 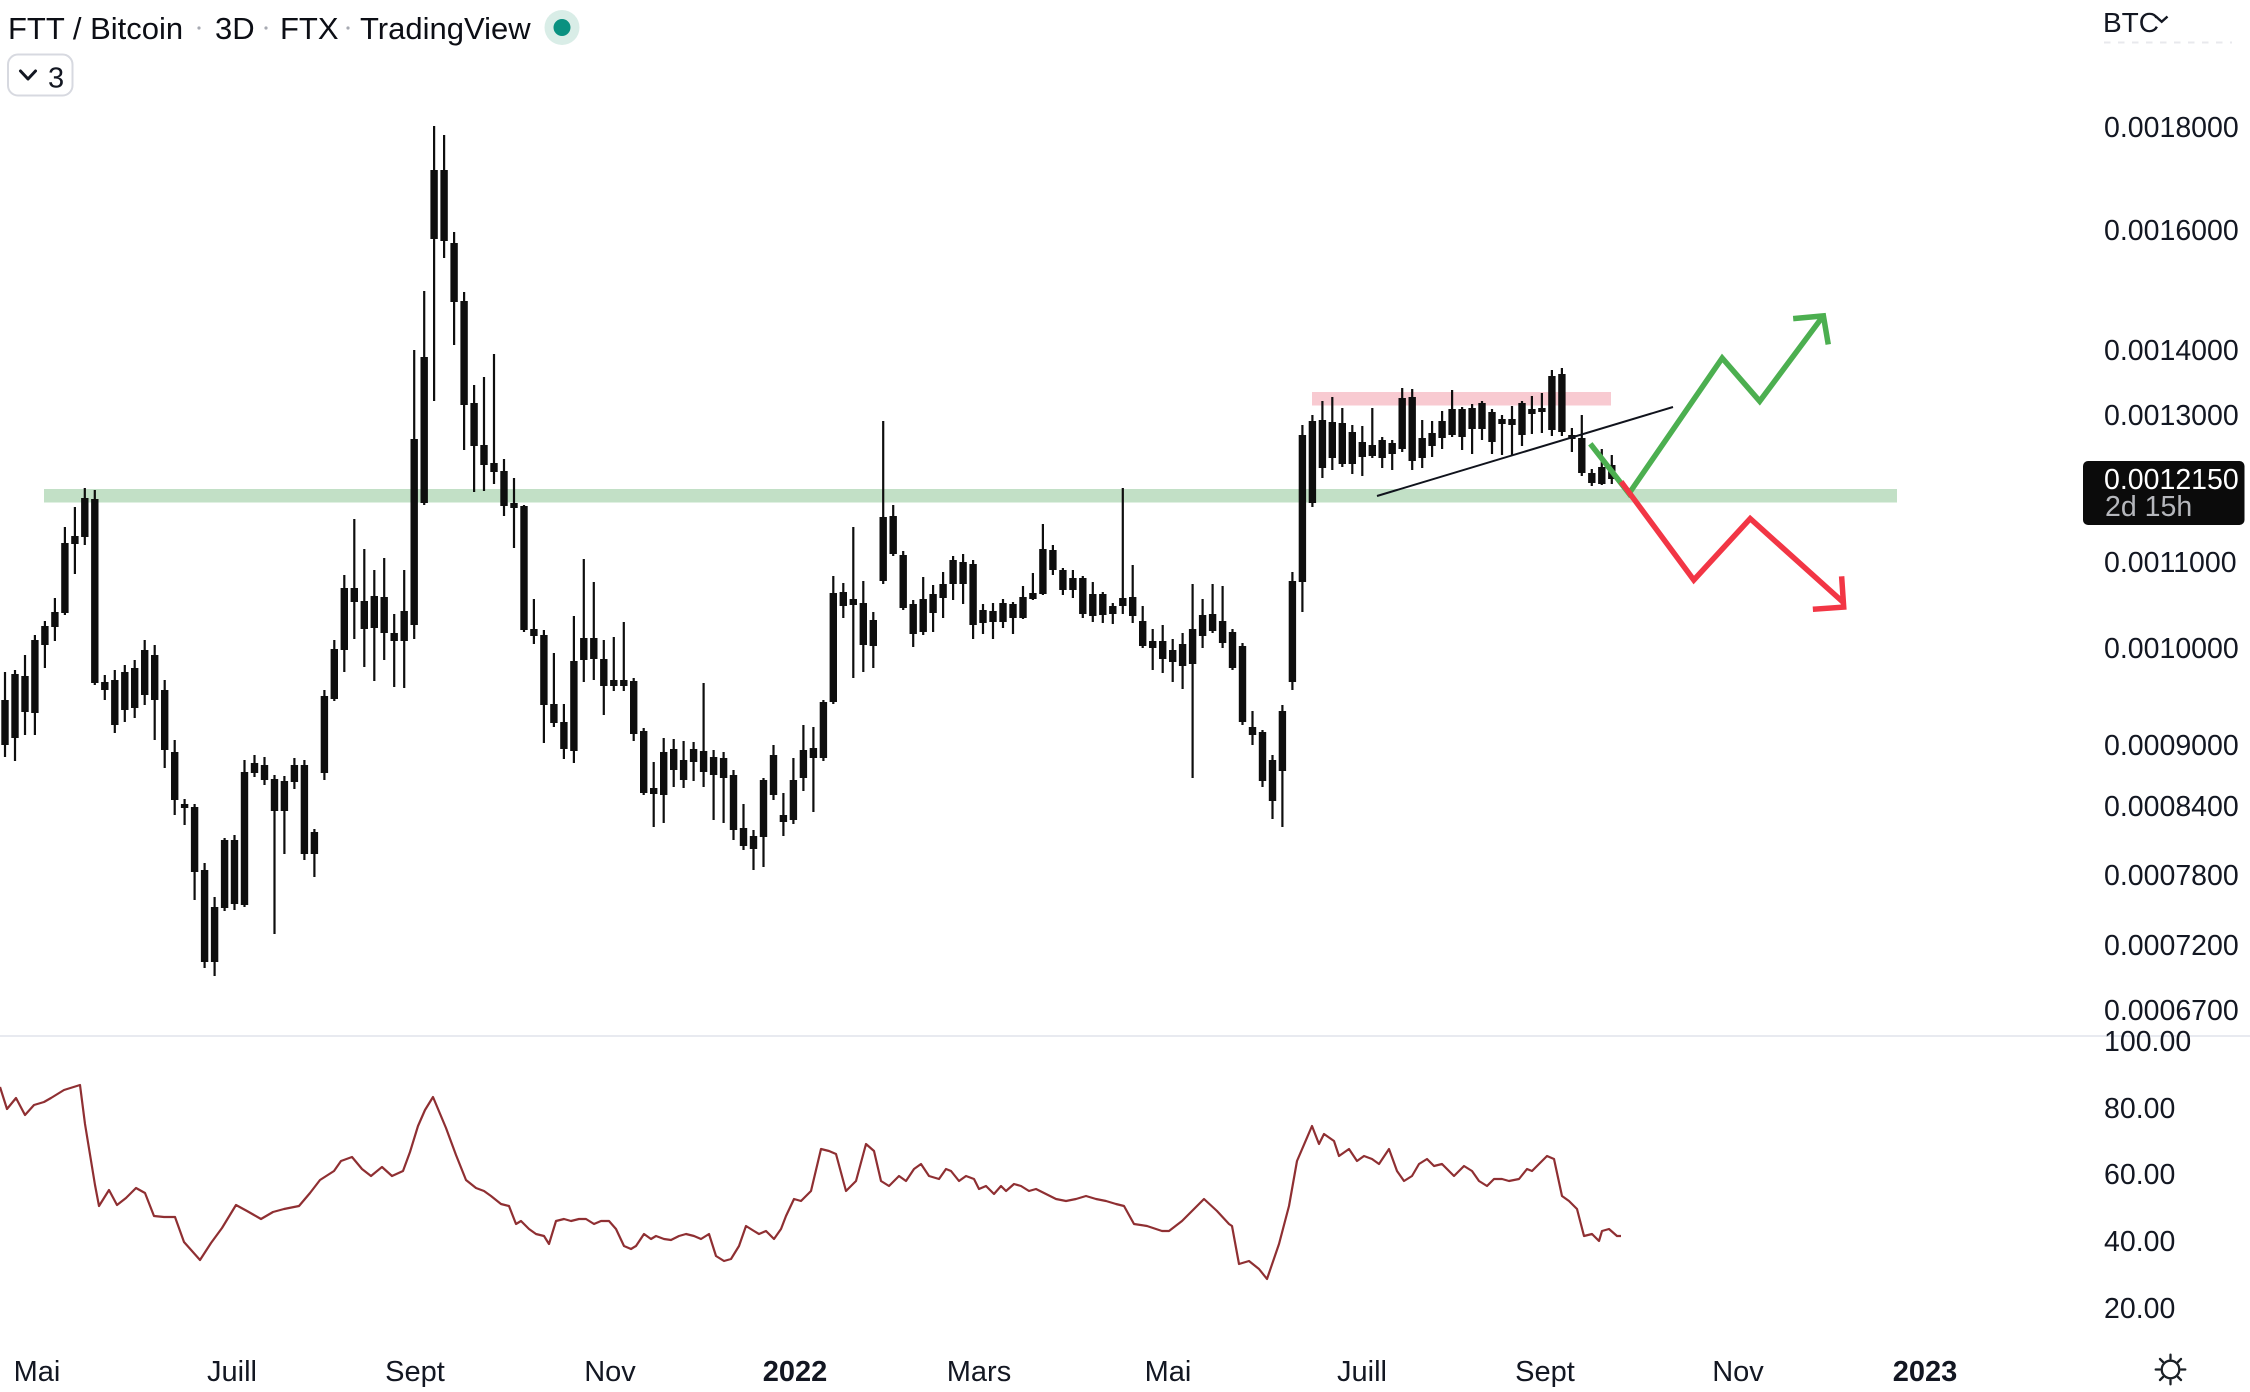 I want to click on svg-text: 0.0007200, so click(x=2171, y=946).